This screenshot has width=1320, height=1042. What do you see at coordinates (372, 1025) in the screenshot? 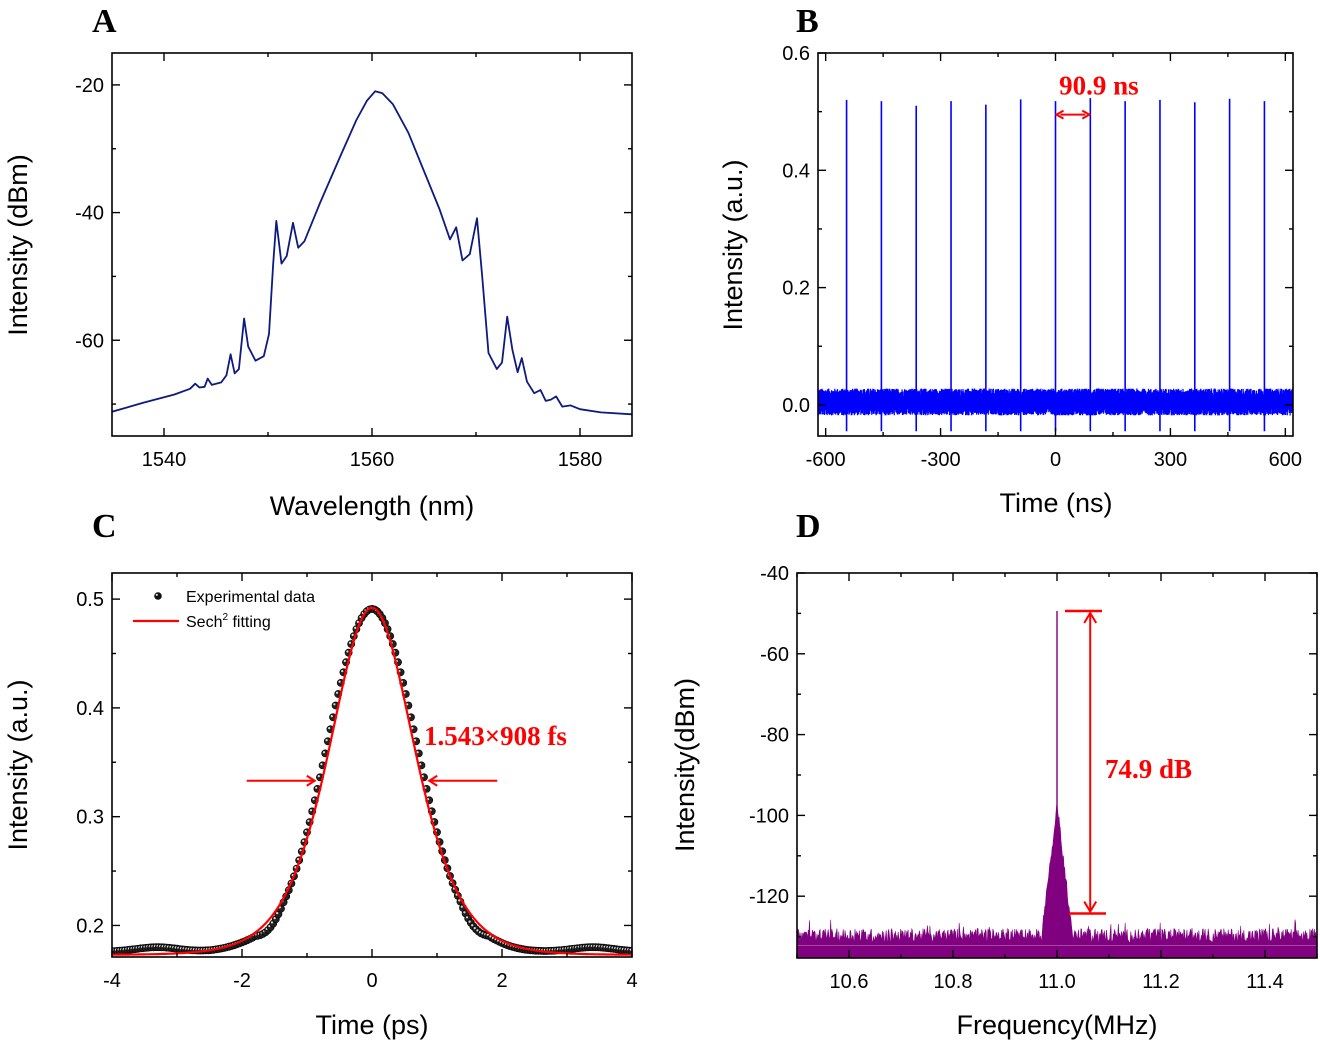
I see `x-axis-title-c: Time (ps)` at bounding box center [372, 1025].